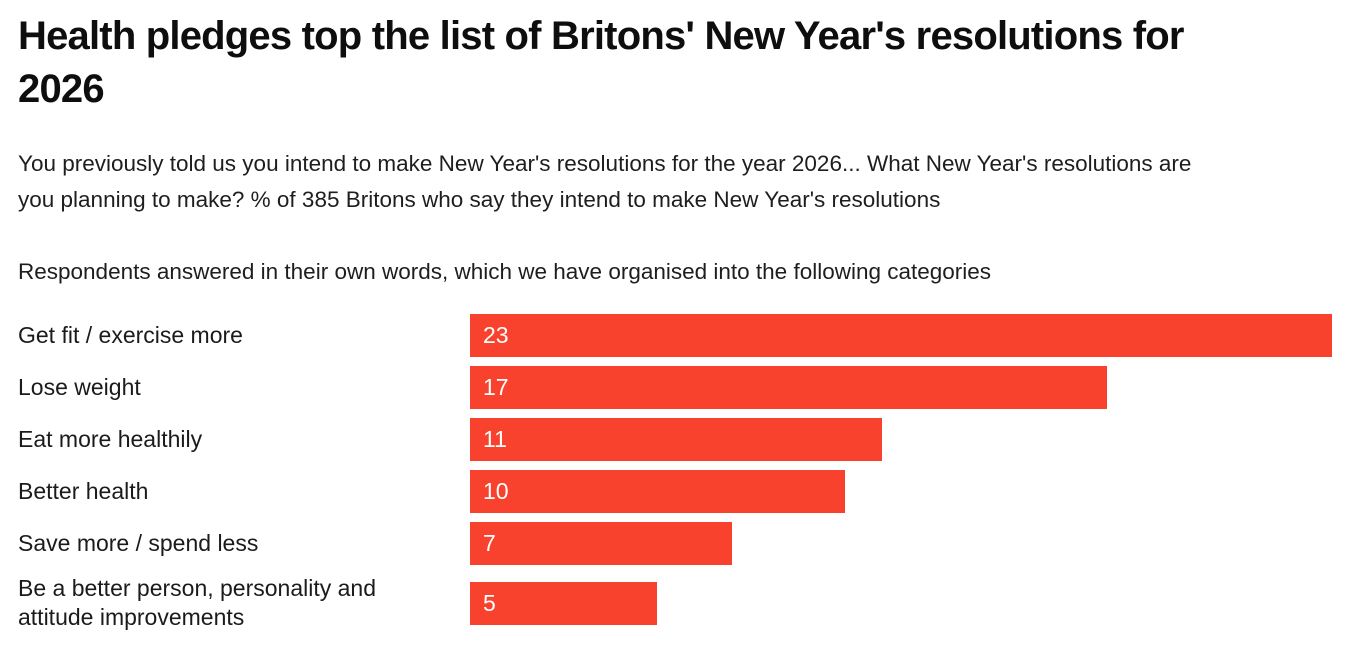  I want to click on category-label: Get fit / exercise more, so click(130, 334).